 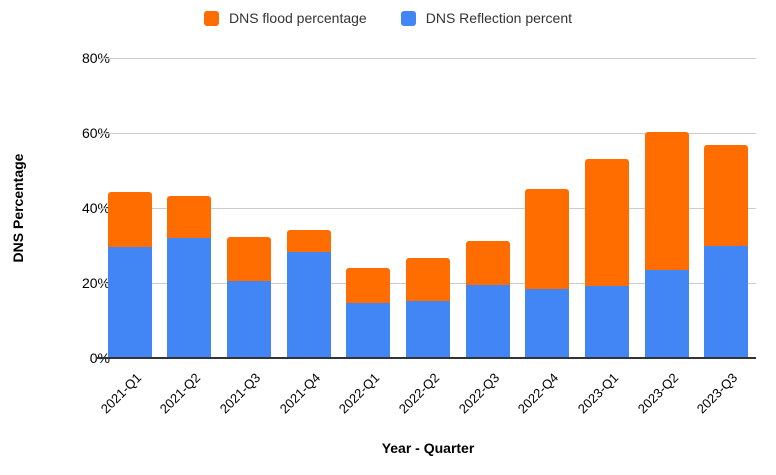 I want to click on x-label-cell: 2022-Q2, so click(x=426, y=395).